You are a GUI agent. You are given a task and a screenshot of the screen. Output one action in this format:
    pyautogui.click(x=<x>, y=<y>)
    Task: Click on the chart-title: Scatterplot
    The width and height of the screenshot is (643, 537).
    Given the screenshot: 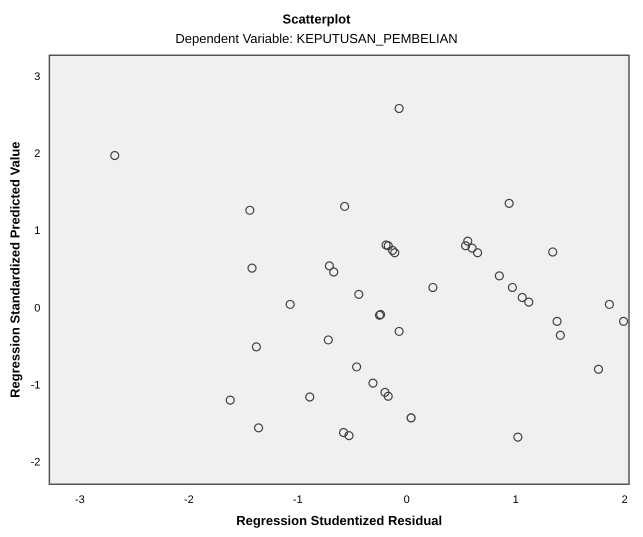 What is the action you would take?
    pyautogui.click(x=317, y=18)
    